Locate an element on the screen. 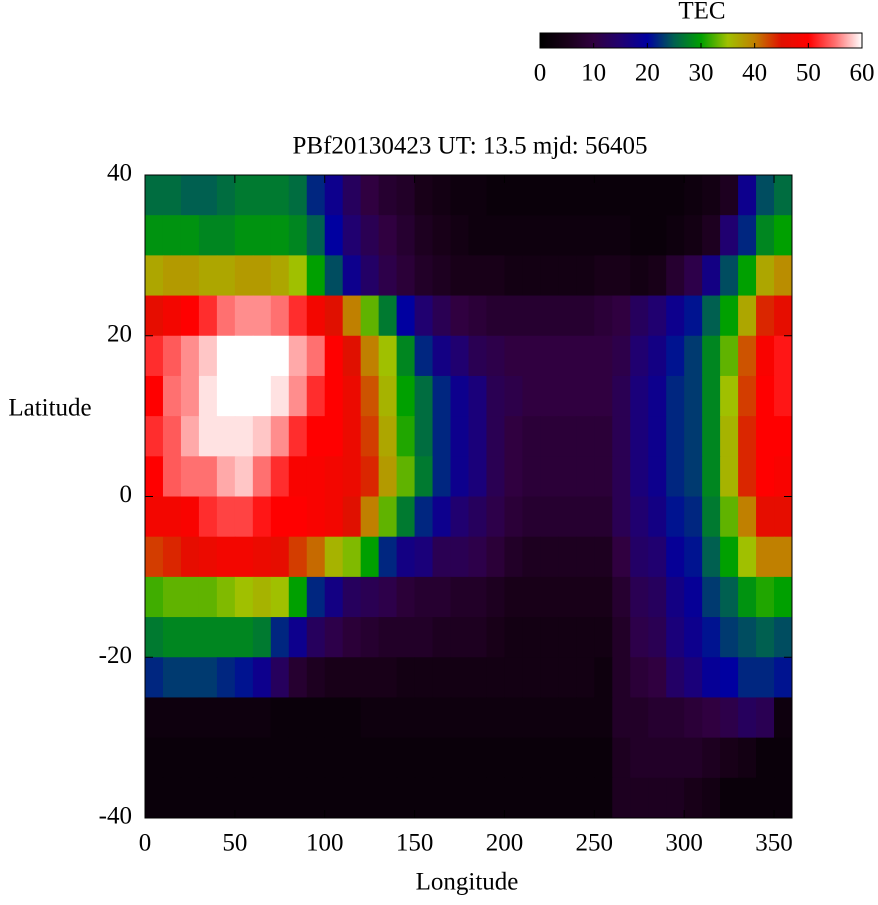  x-tick-label: 50 is located at coordinates (234, 843).